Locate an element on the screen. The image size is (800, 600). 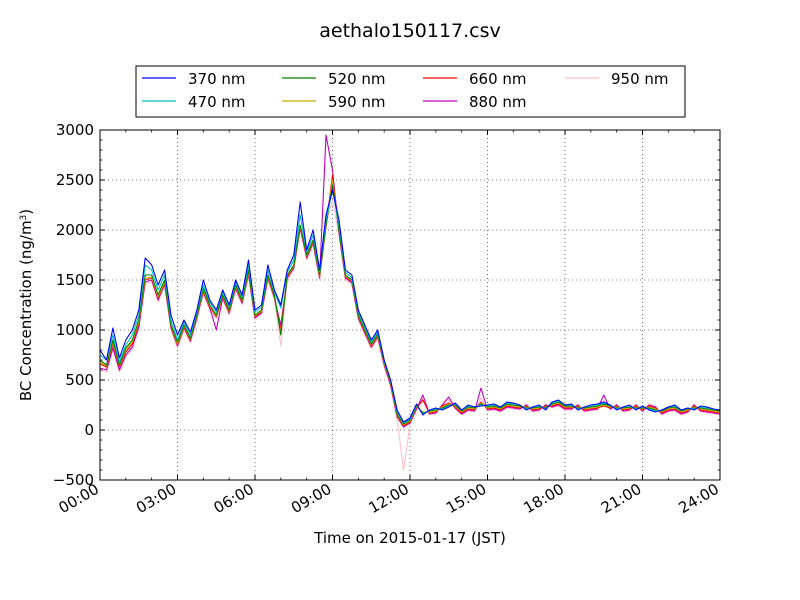
y-tick-label: 3000 is located at coordinates (75, 130).